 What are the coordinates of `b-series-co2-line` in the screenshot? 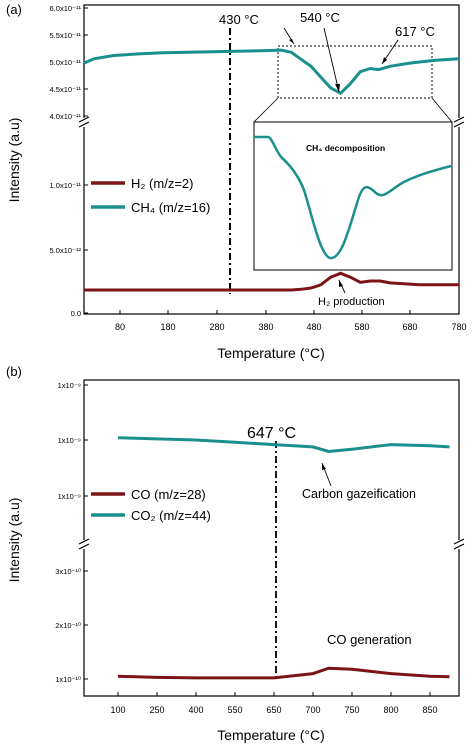 It's located at (283, 445).